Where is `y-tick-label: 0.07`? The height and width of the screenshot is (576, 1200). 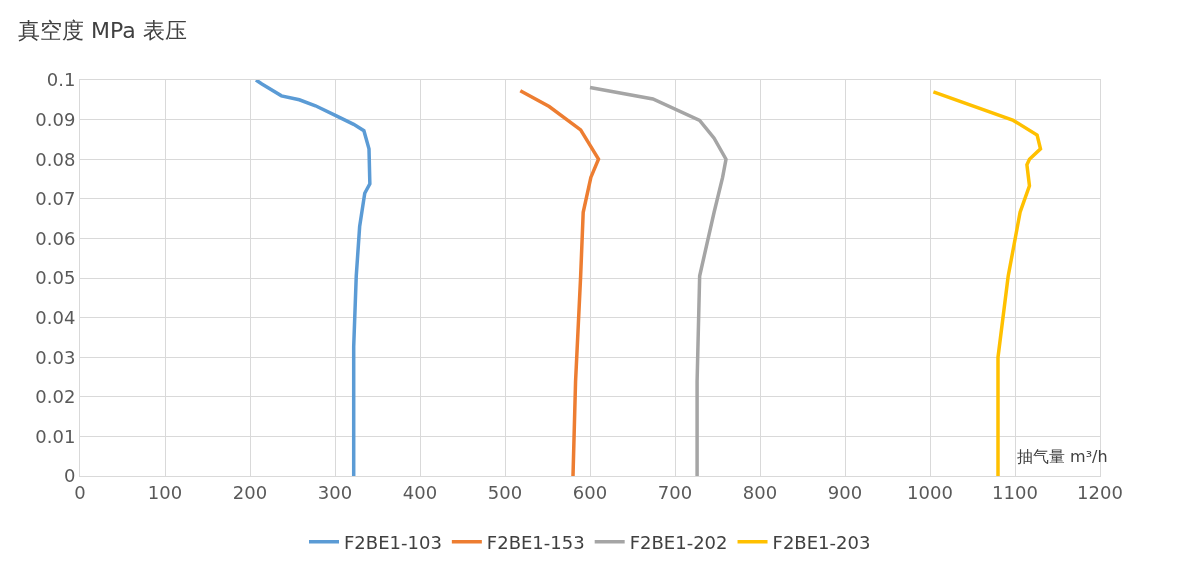
y-tick-label: 0.07 is located at coordinates (55, 199).